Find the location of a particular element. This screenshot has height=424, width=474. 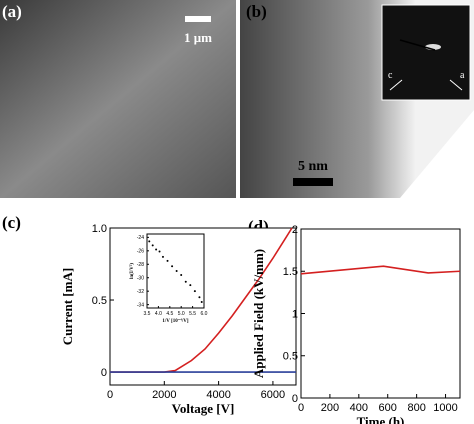

y-tick-label: -24 is located at coordinates (140, 238).